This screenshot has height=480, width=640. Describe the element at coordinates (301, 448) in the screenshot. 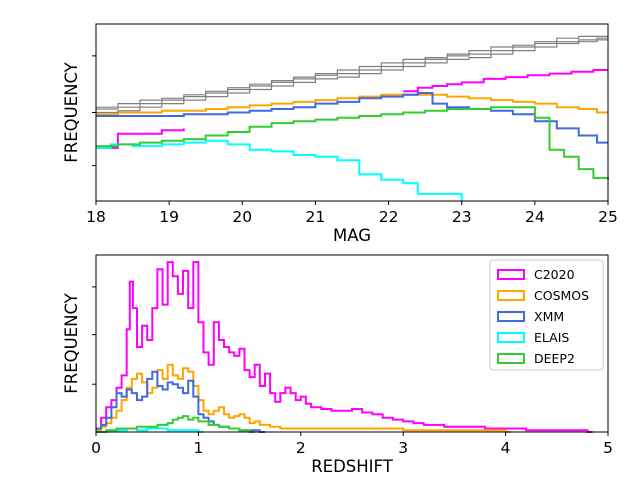

I see `x-tick-label: 2` at that location.